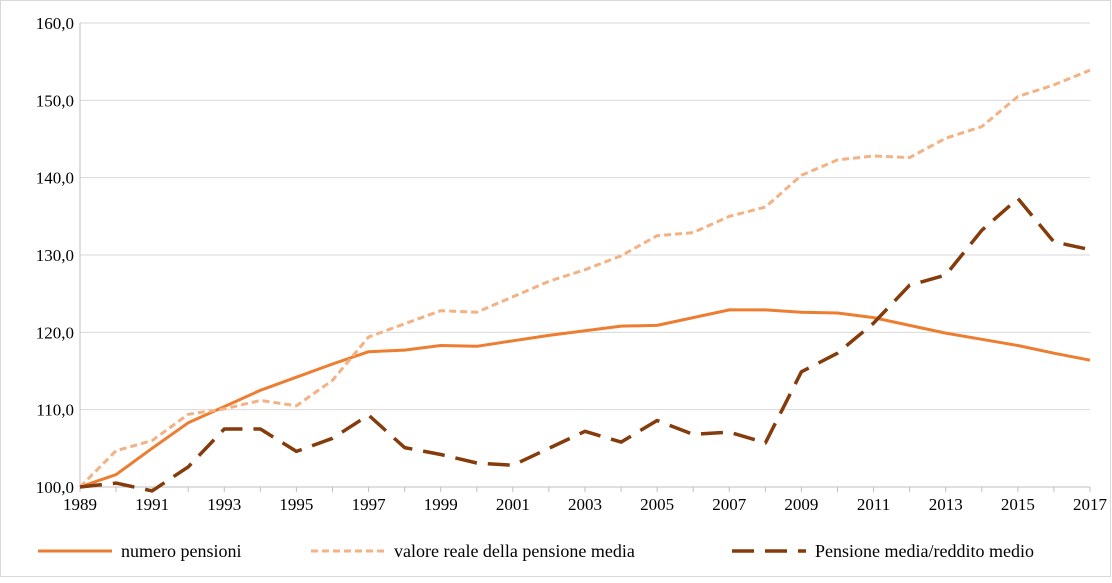  Describe the element at coordinates (55, 100) in the screenshot. I see `y-tick-label: 150,0` at that location.